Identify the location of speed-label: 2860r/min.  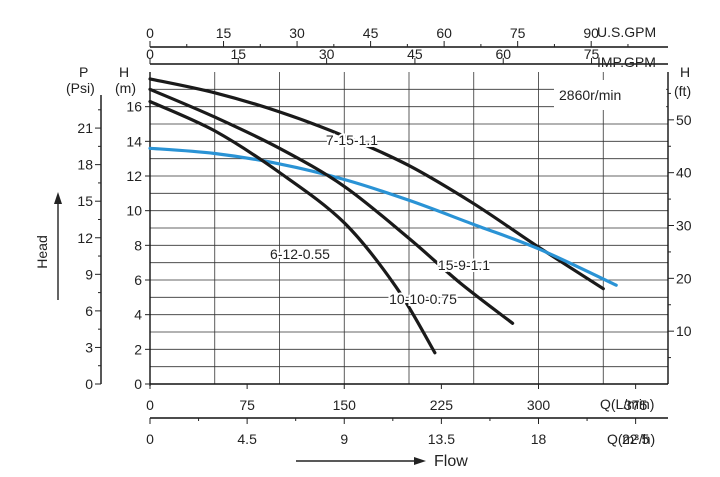
(590, 95).